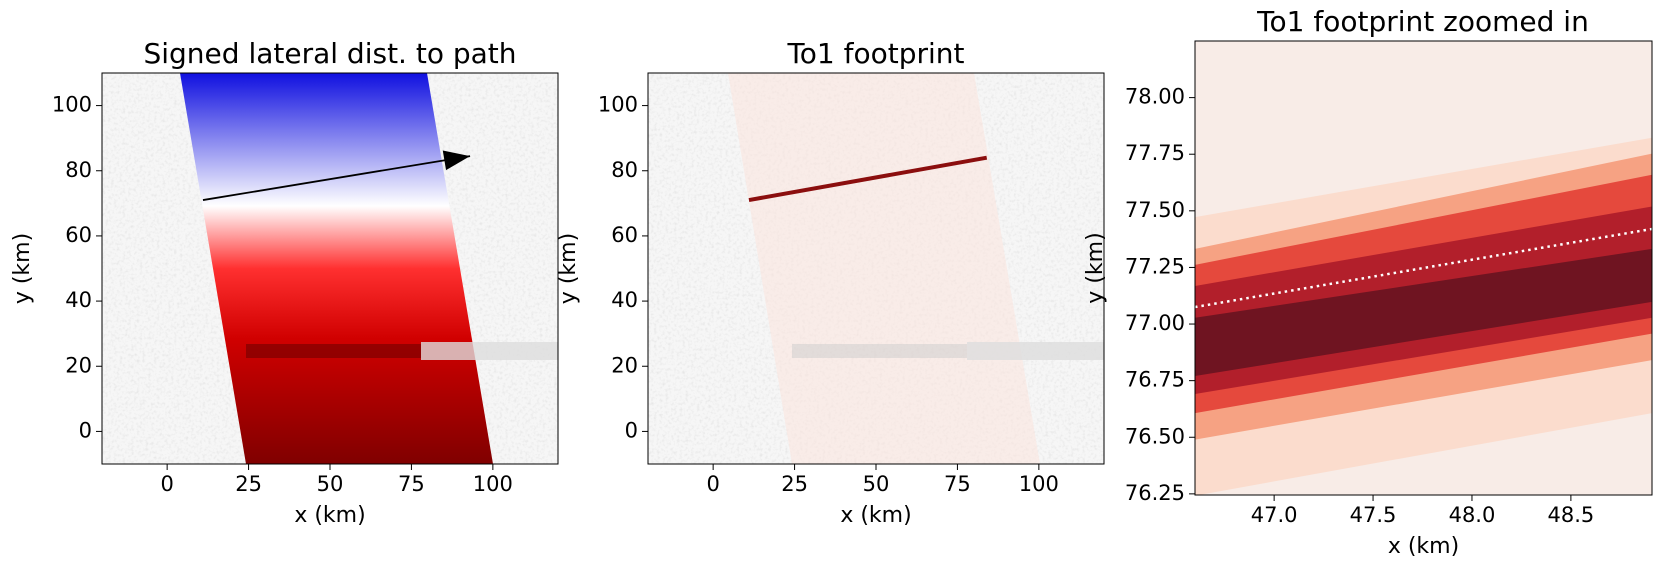 The height and width of the screenshot is (572, 1660). Describe the element at coordinates (1422, 21) in the screenshot. I see `chart-title: To1 footprint zoomed in` at that location.